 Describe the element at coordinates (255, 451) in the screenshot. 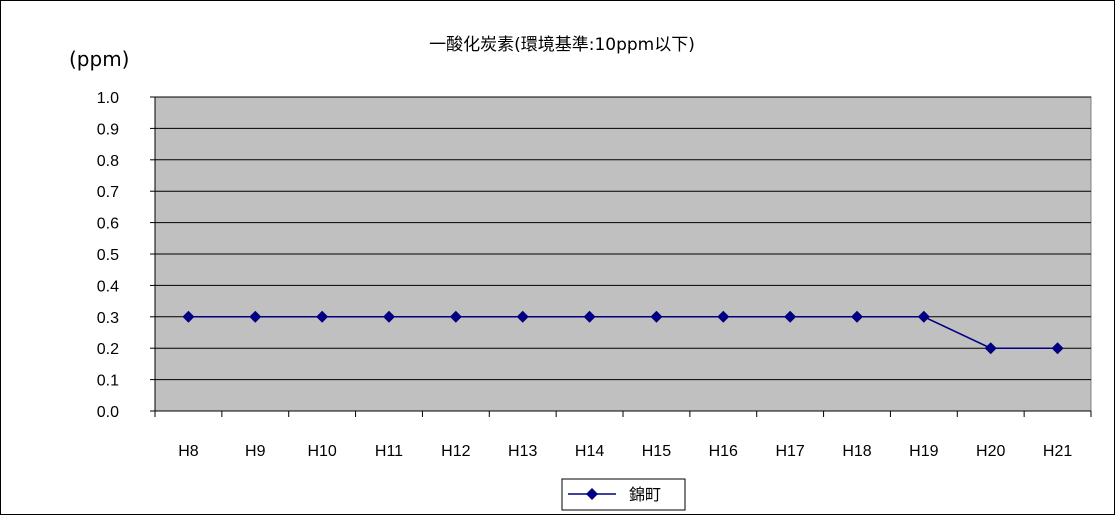

I see `x-tick-label: H9` at that location.